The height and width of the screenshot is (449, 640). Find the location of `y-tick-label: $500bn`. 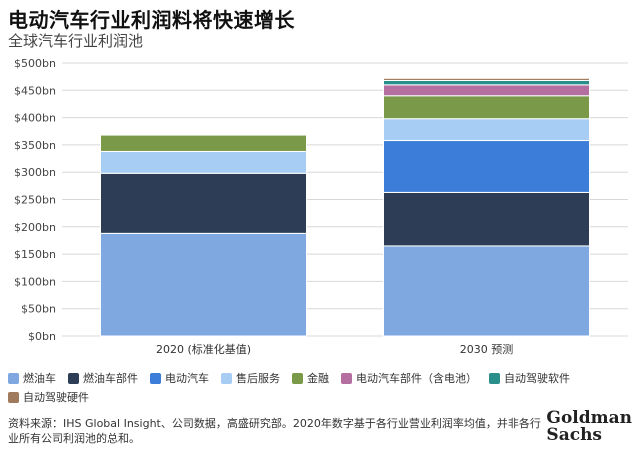

y-tick-label: $500bn is located at coordinates (35, 63).